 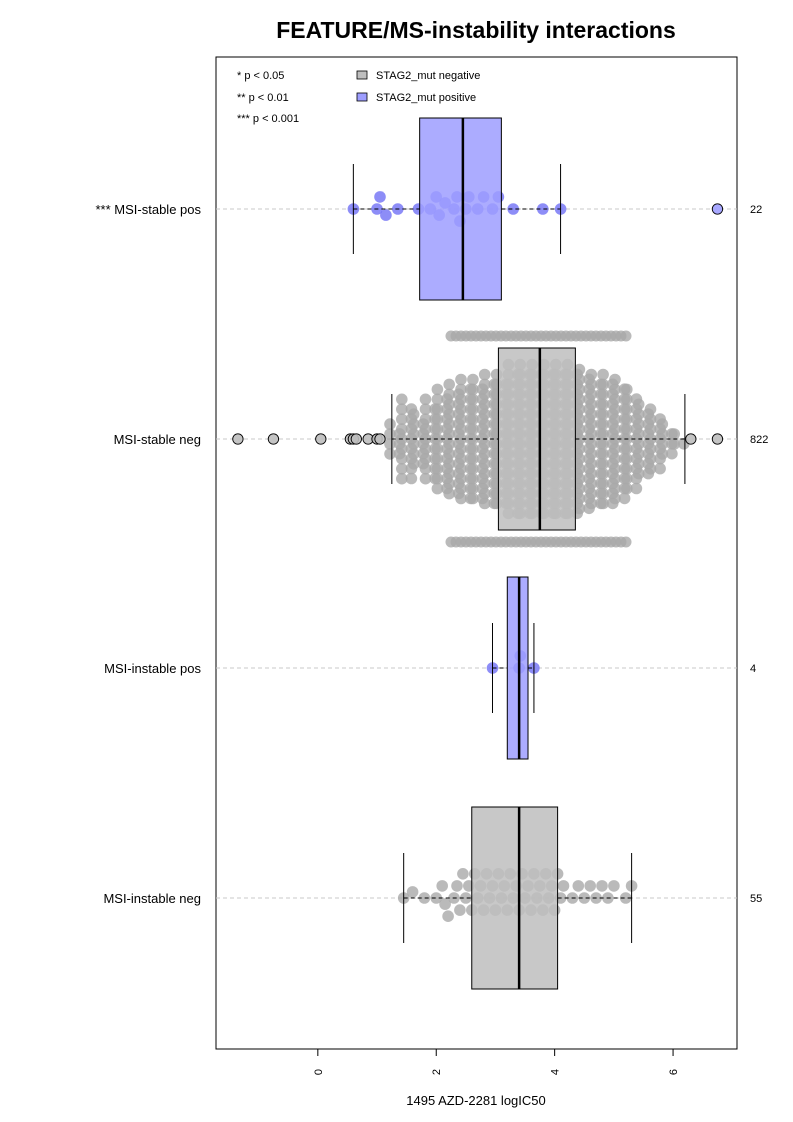 I want to click on x-axis: 0 2 4 6, so click(x=496, y=1061).